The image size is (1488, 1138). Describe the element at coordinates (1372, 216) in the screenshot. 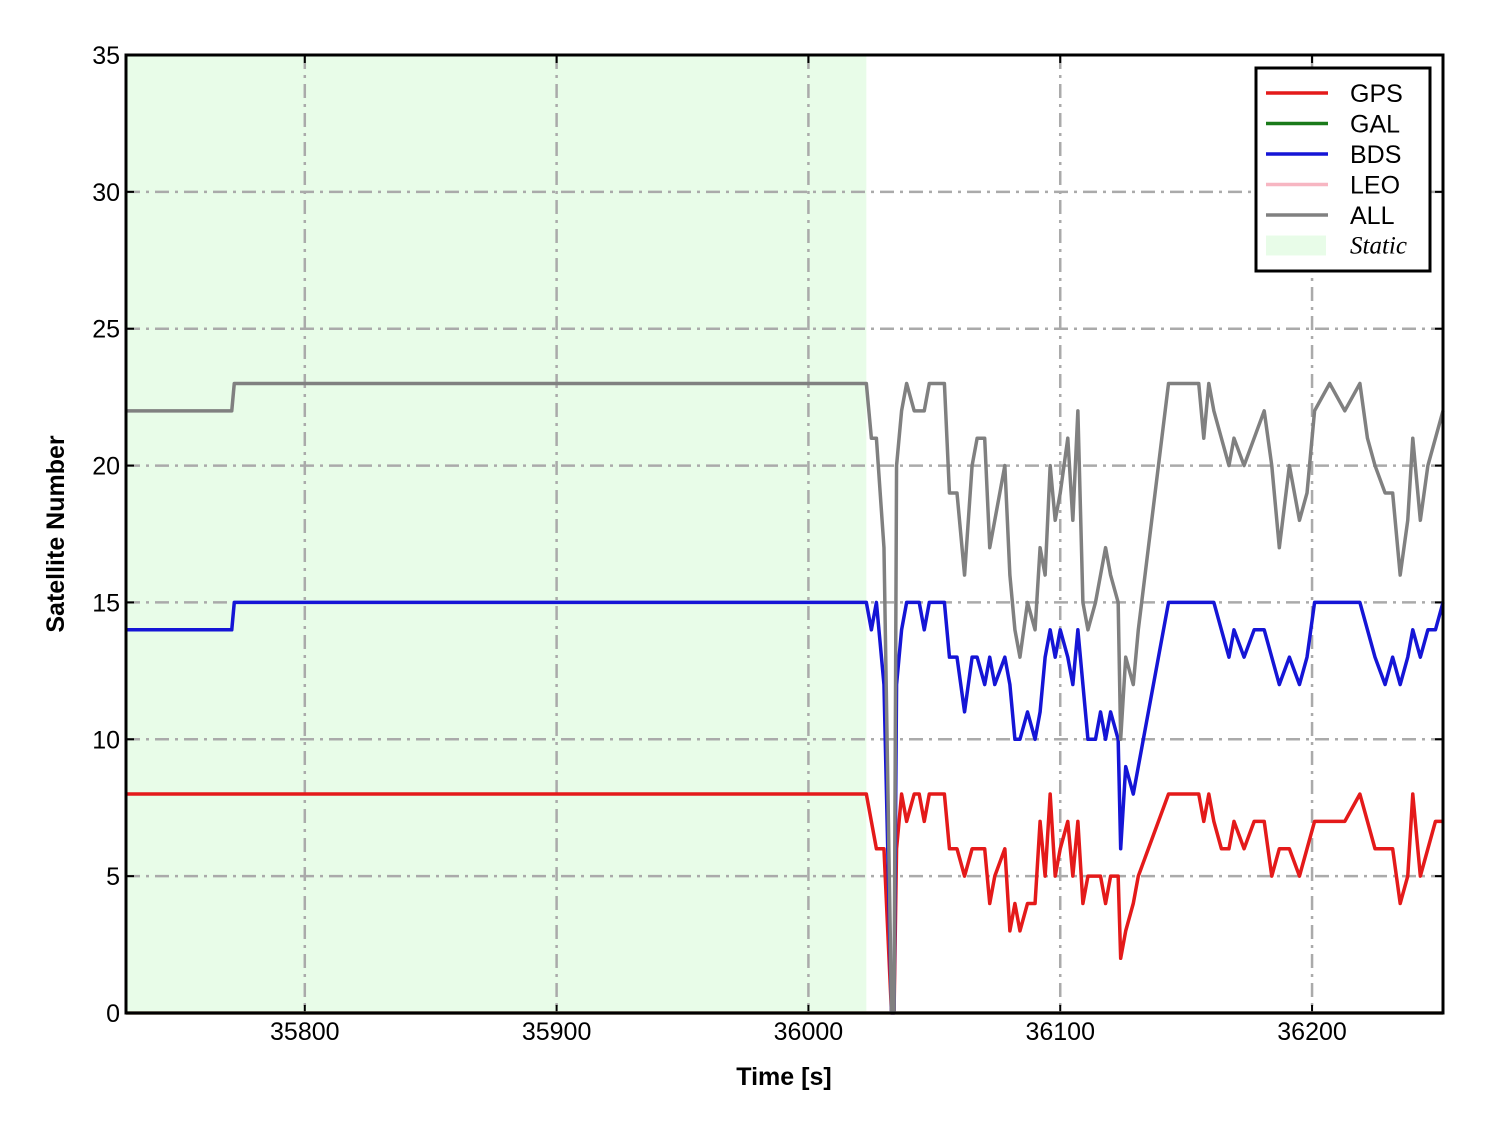

I see `legend-label: ALL` at that location.